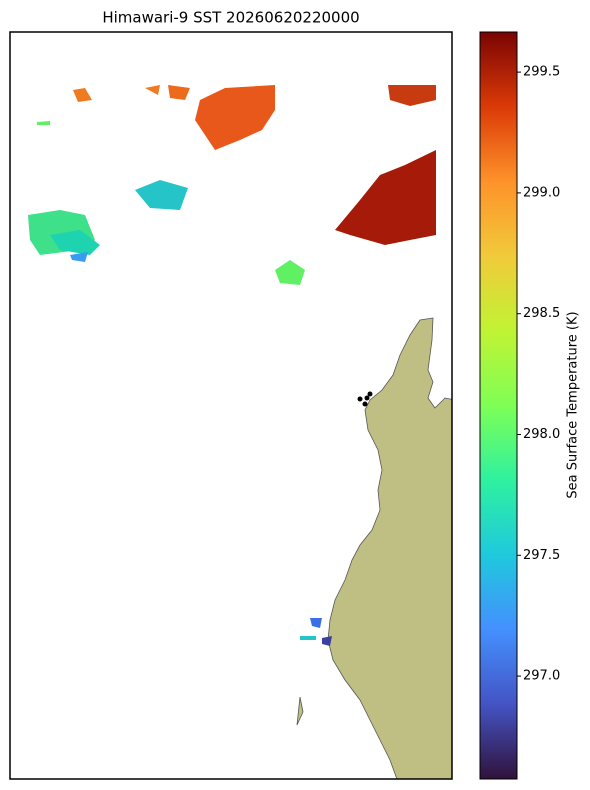 This screenshot has height=790, width=590. I want to click on colorbar-tick-label: 297.0, so click(541, 676).